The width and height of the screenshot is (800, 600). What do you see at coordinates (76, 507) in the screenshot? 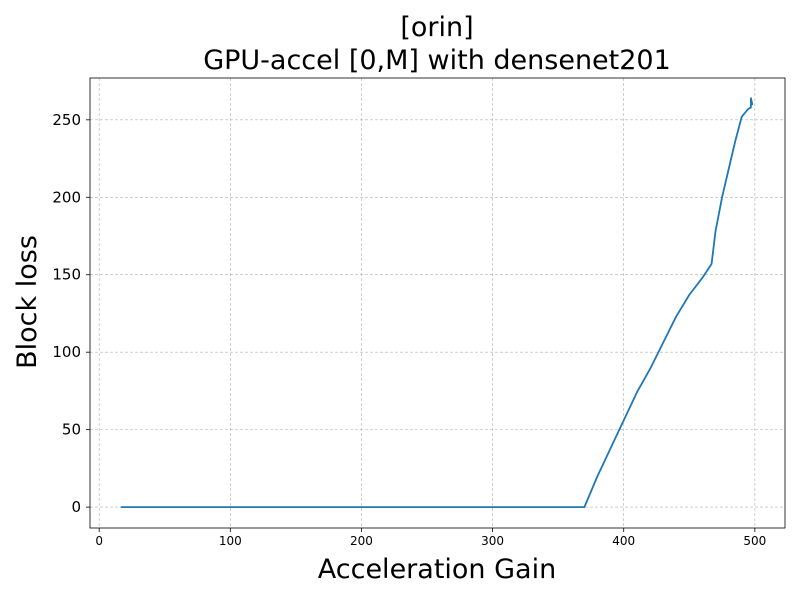
I see `y-tick-label: 0` at bounding box center [76, 507].